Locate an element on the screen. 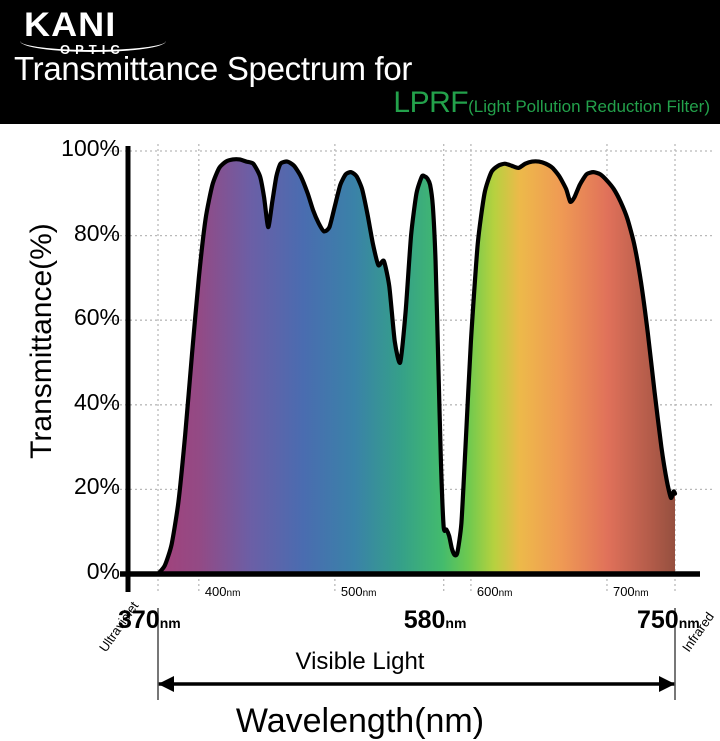  brand-logo: KANI OPTIC is located at coordinates (93, 32).